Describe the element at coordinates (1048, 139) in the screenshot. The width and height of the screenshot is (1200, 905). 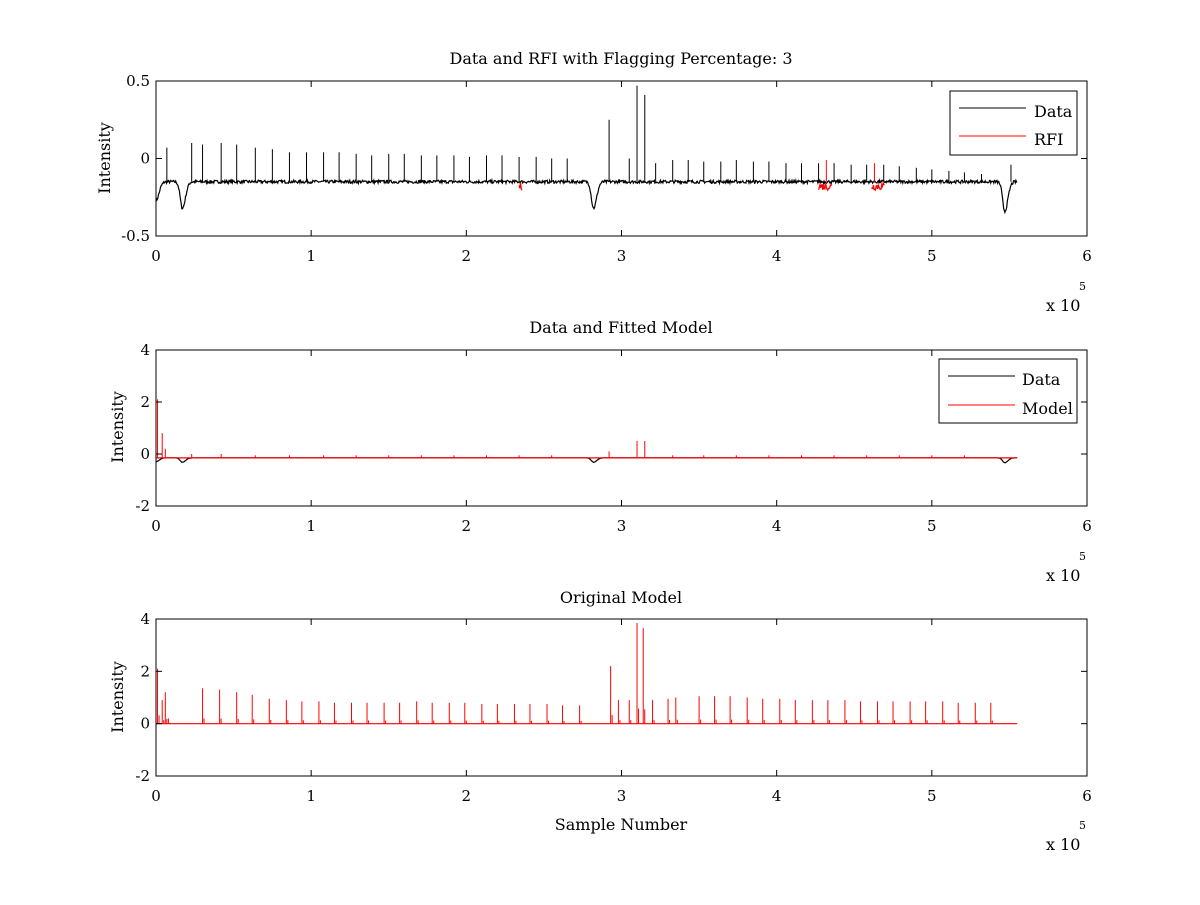
I see `legend-label-rfi: RFI` at that location.